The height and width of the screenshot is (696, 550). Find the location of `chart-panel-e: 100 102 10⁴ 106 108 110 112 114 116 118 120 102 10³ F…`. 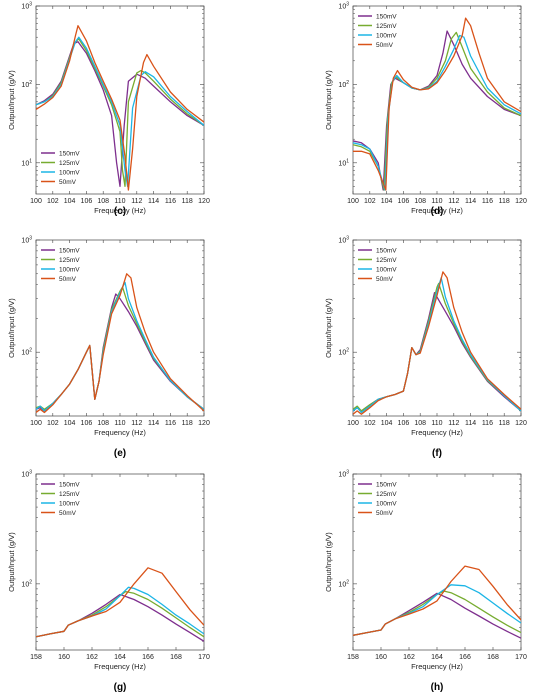

chart-panel-e: 100 102 10⁴ 106 108 110 112 114 116 118 120 102 10³ F… is located at coordinates (108, 348).